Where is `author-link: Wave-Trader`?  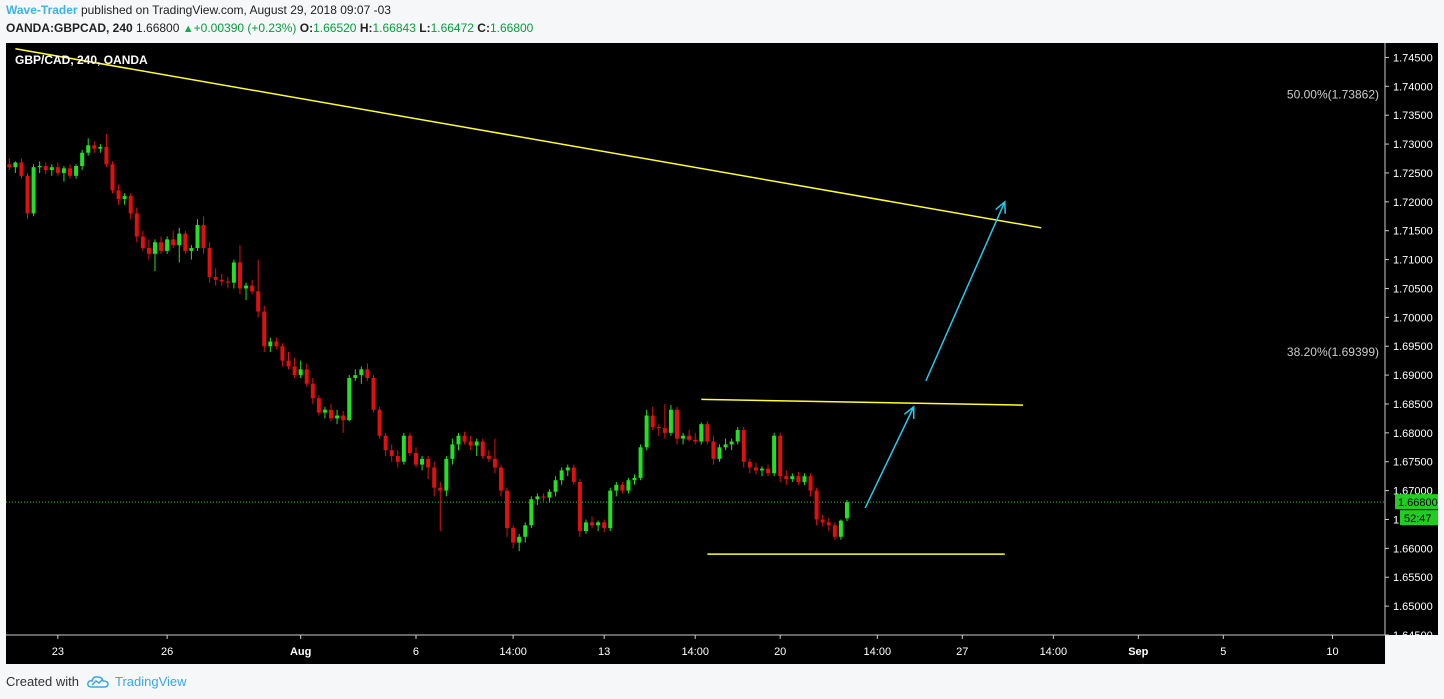 author-link: Wave-Trader is located at coordinates (42, 10).